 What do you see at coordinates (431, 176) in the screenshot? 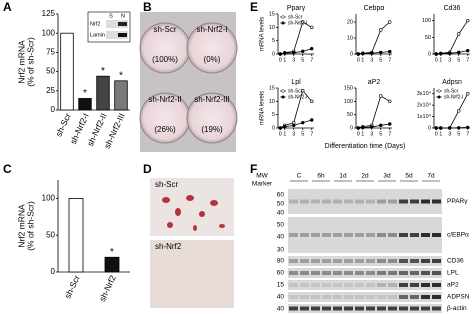
I see `lane-label: 7d` at bounding box center [431, 176].